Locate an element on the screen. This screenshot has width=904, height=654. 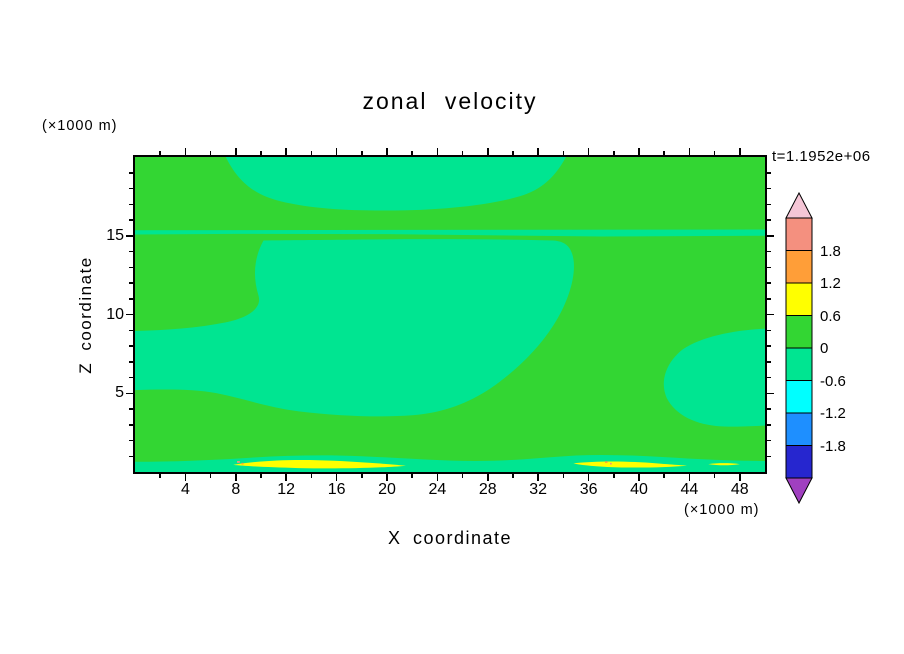
x-tick-label: 28 is located at coordinates (487, 489).